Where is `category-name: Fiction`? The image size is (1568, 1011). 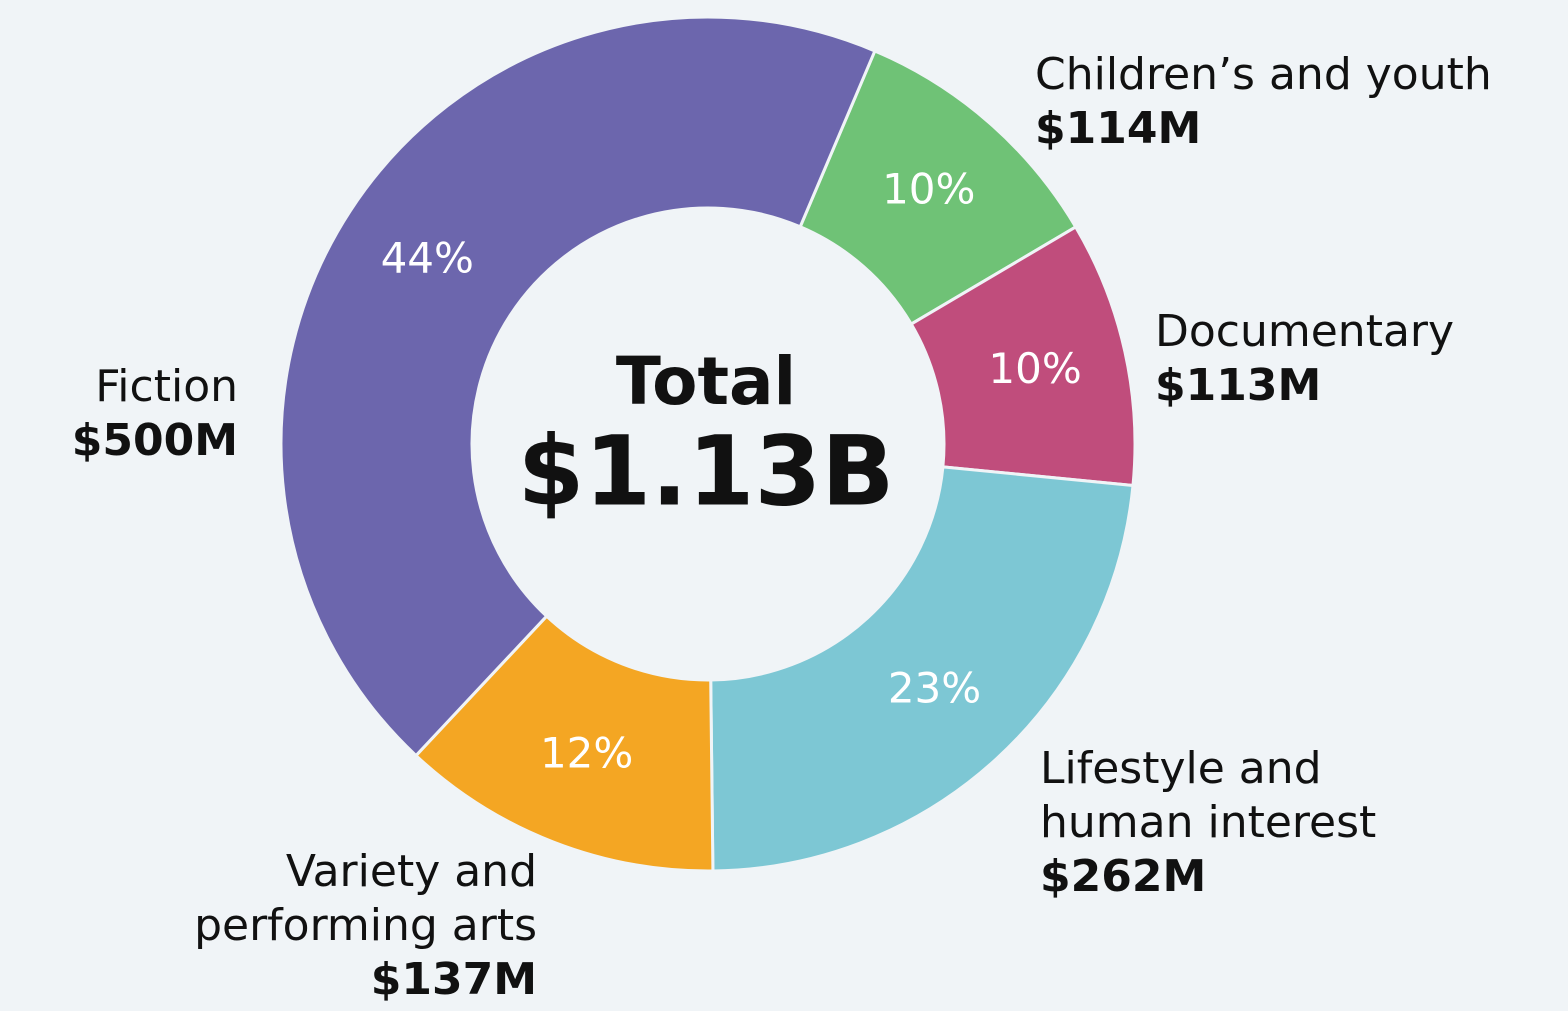
category-name: Fiction is located at coordinates (166, 386).